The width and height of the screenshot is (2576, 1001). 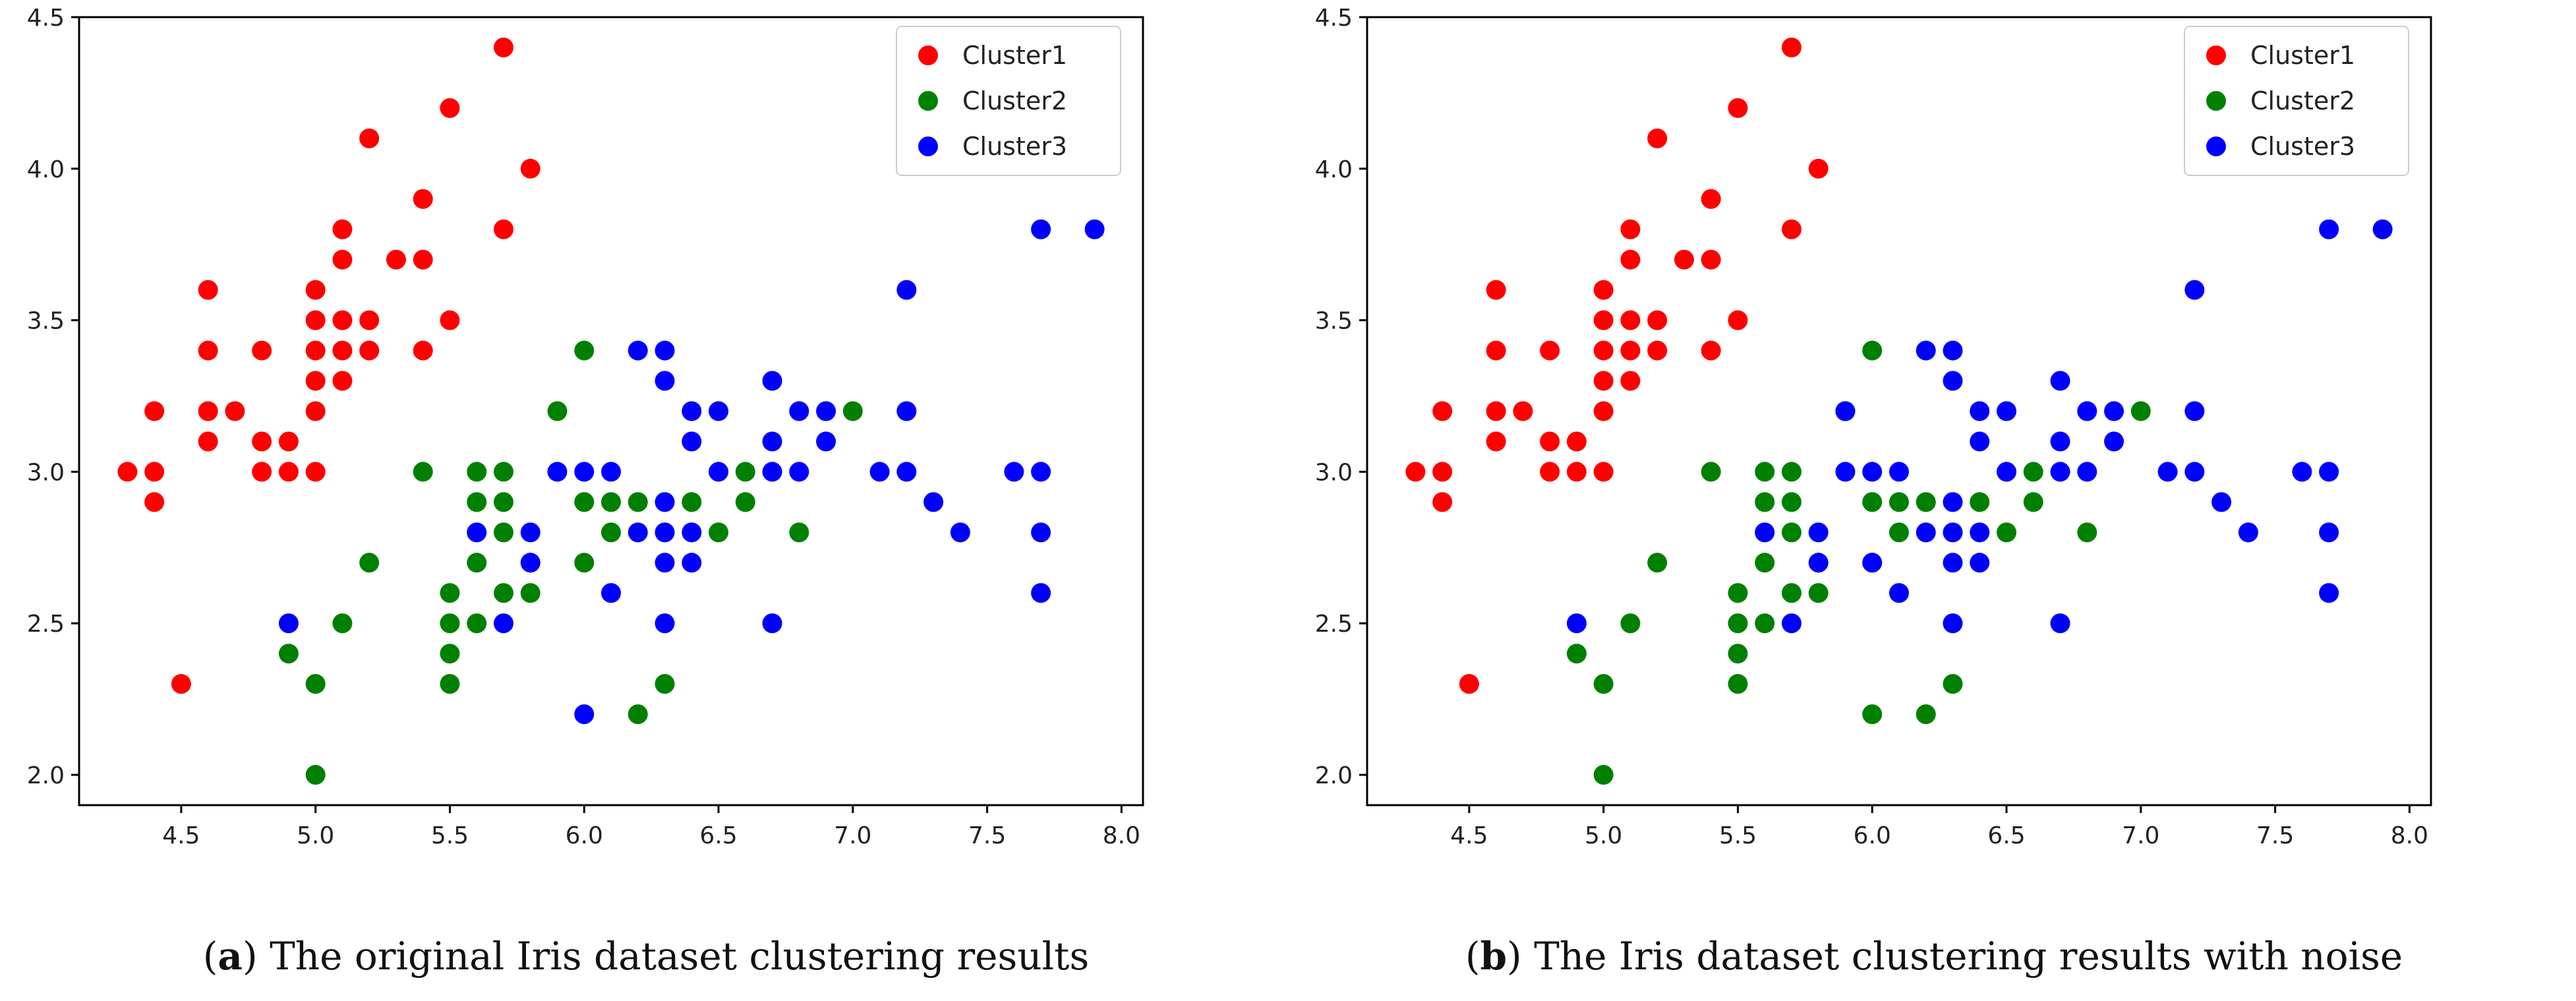 I want to click on legend-marker-cluster3, so click(x=2216, y=146).